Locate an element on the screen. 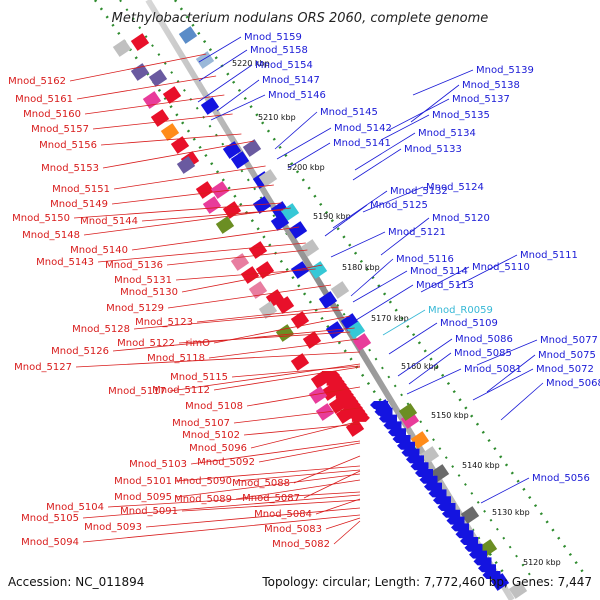 This screenshot has width=600, height=600. gene-label-left: Mnod_5143 is located at coordinates (65, 262).